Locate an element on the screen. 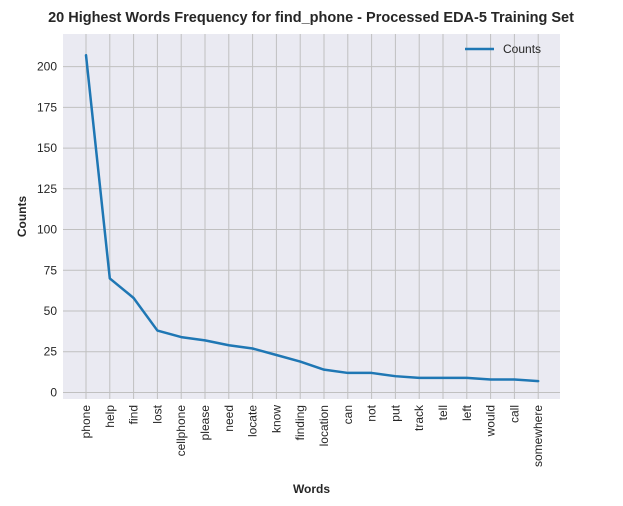  x-tick-label: left is located at coordinates (467, 412).